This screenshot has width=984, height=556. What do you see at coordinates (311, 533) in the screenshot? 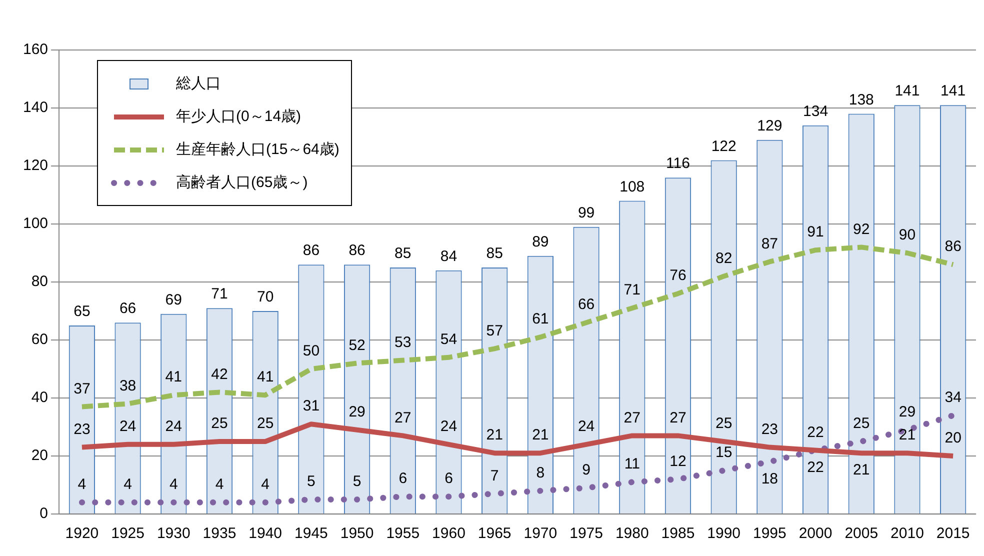
I see `x-tick-label: 1945` at bounding box center [311, 533].